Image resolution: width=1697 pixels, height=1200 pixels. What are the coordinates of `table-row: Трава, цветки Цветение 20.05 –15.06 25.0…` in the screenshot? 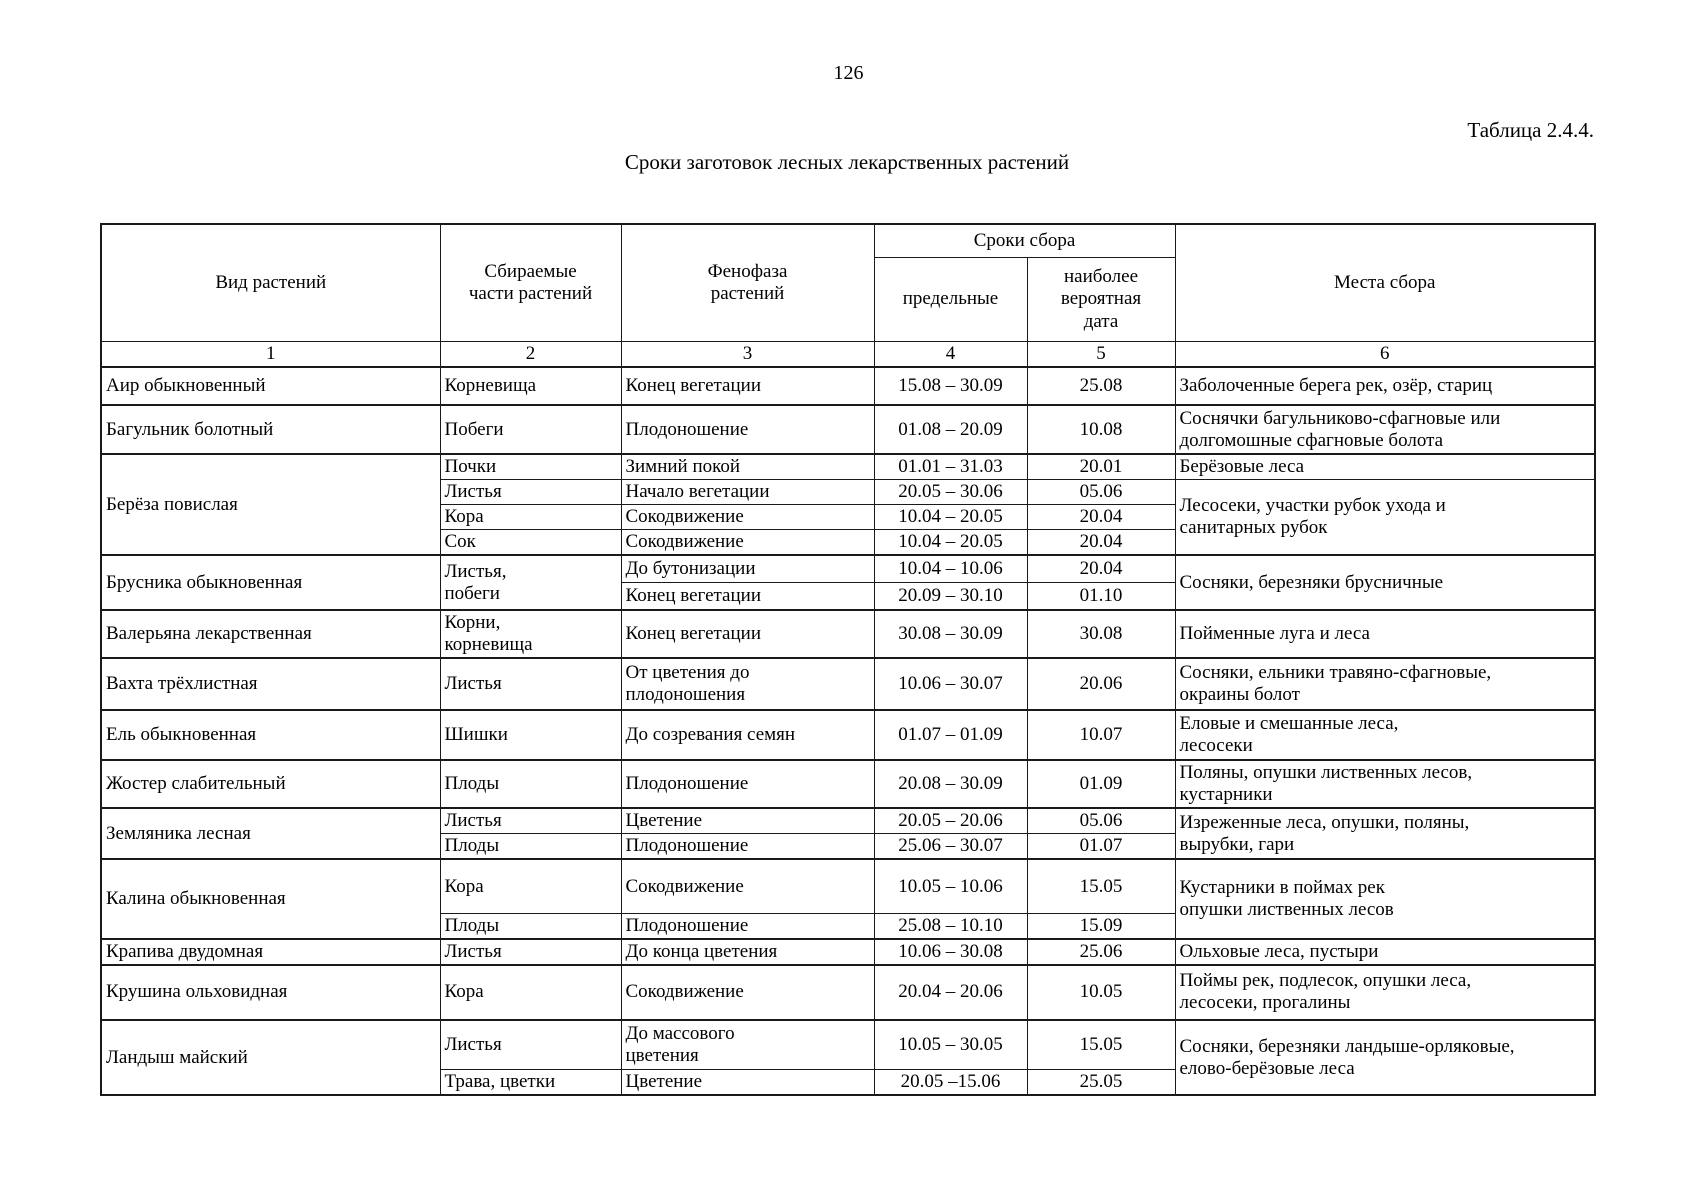 It's located at (848, 1082).